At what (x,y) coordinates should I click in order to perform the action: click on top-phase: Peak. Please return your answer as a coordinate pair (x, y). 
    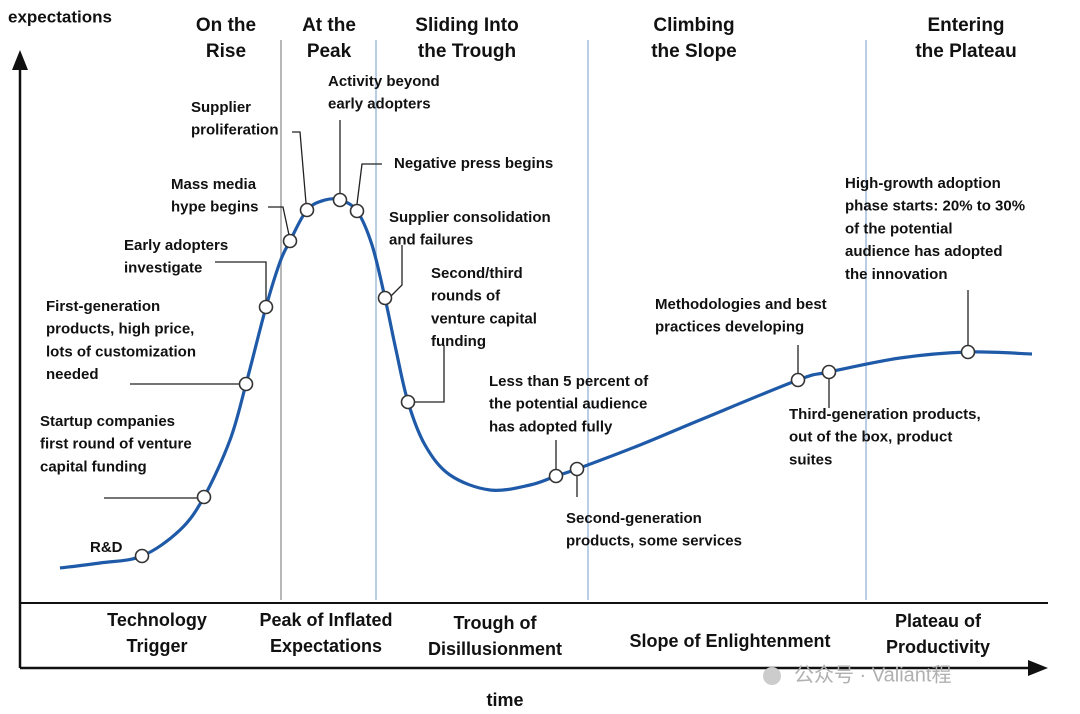
    Looking at the image, I should click on (329, 51).